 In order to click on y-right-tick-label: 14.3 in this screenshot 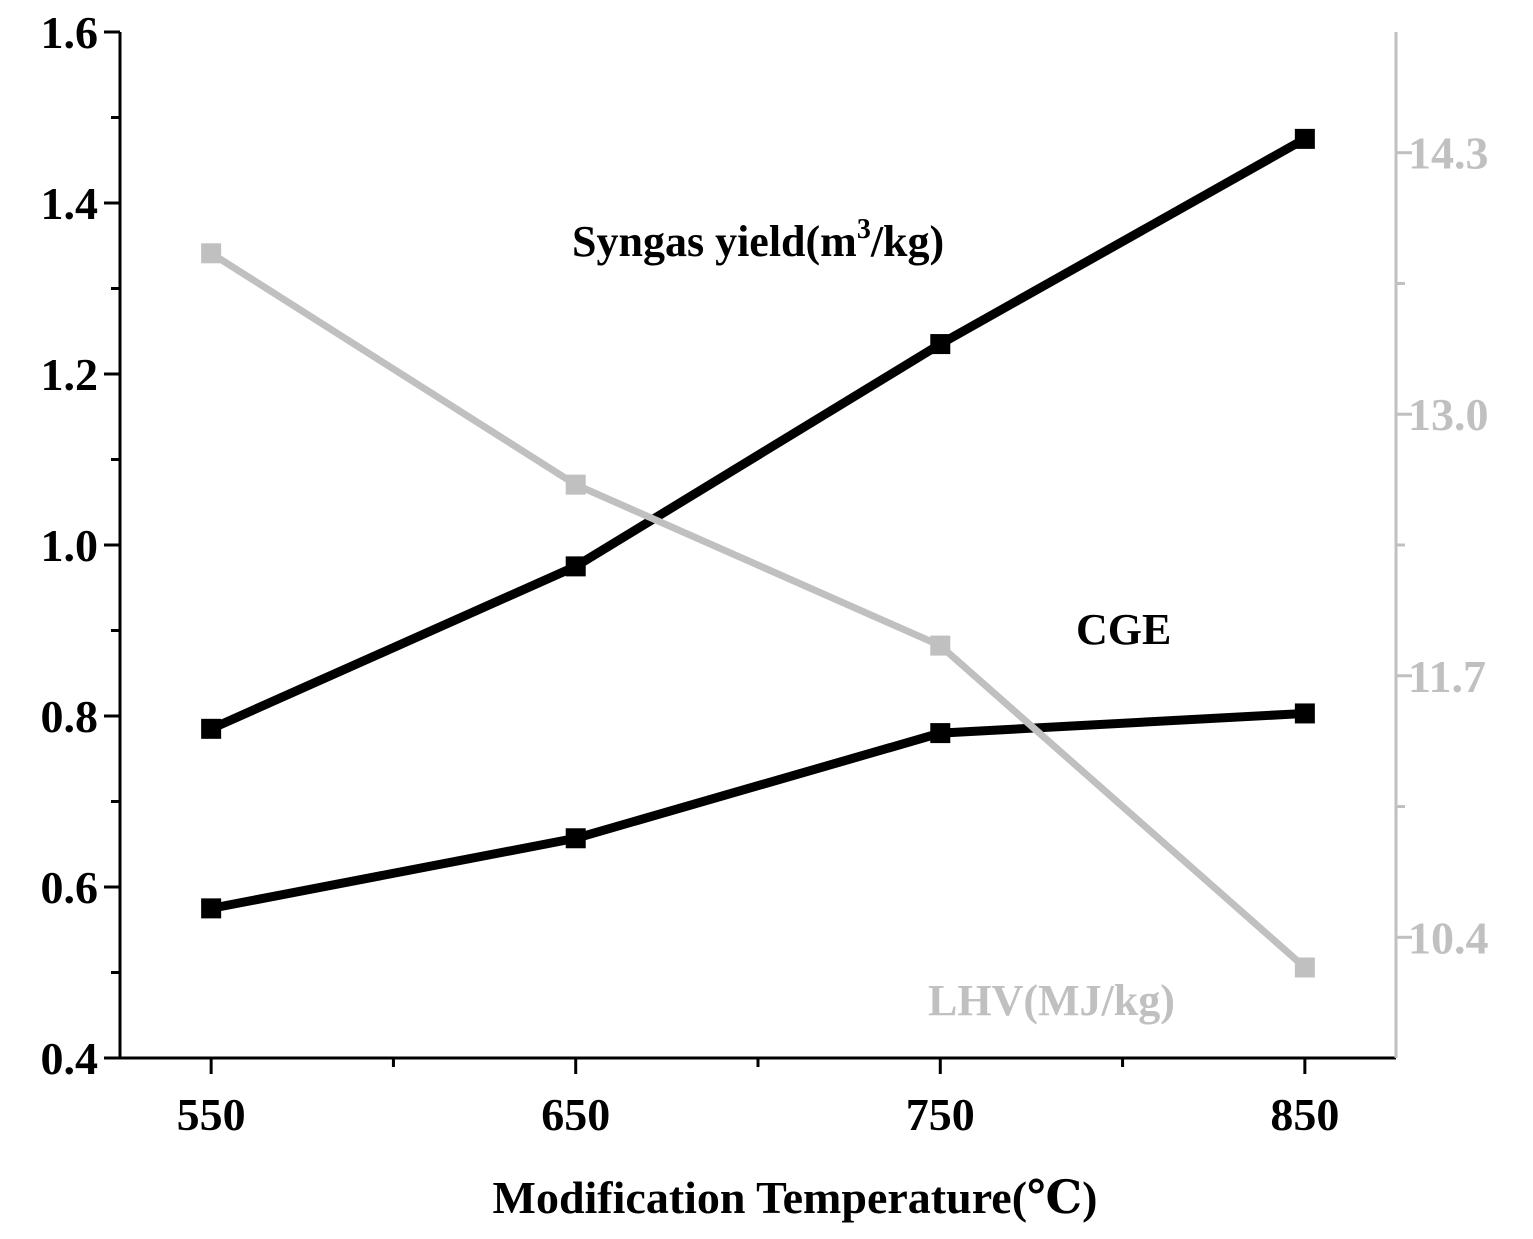, I will do `click(1448, 153)`.